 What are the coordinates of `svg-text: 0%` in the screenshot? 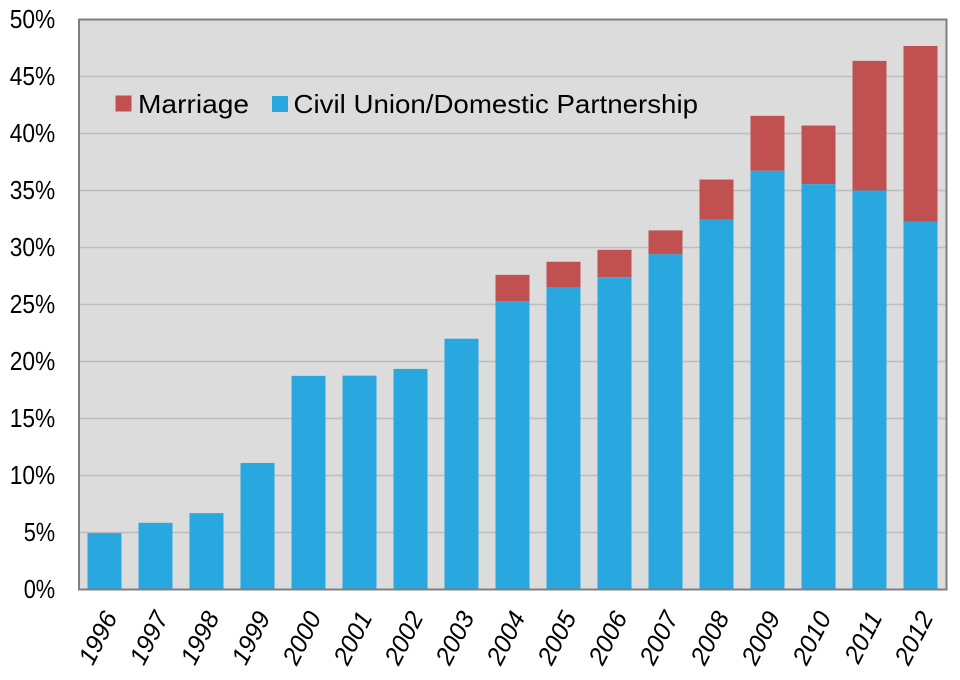 It's located at (40, 589).